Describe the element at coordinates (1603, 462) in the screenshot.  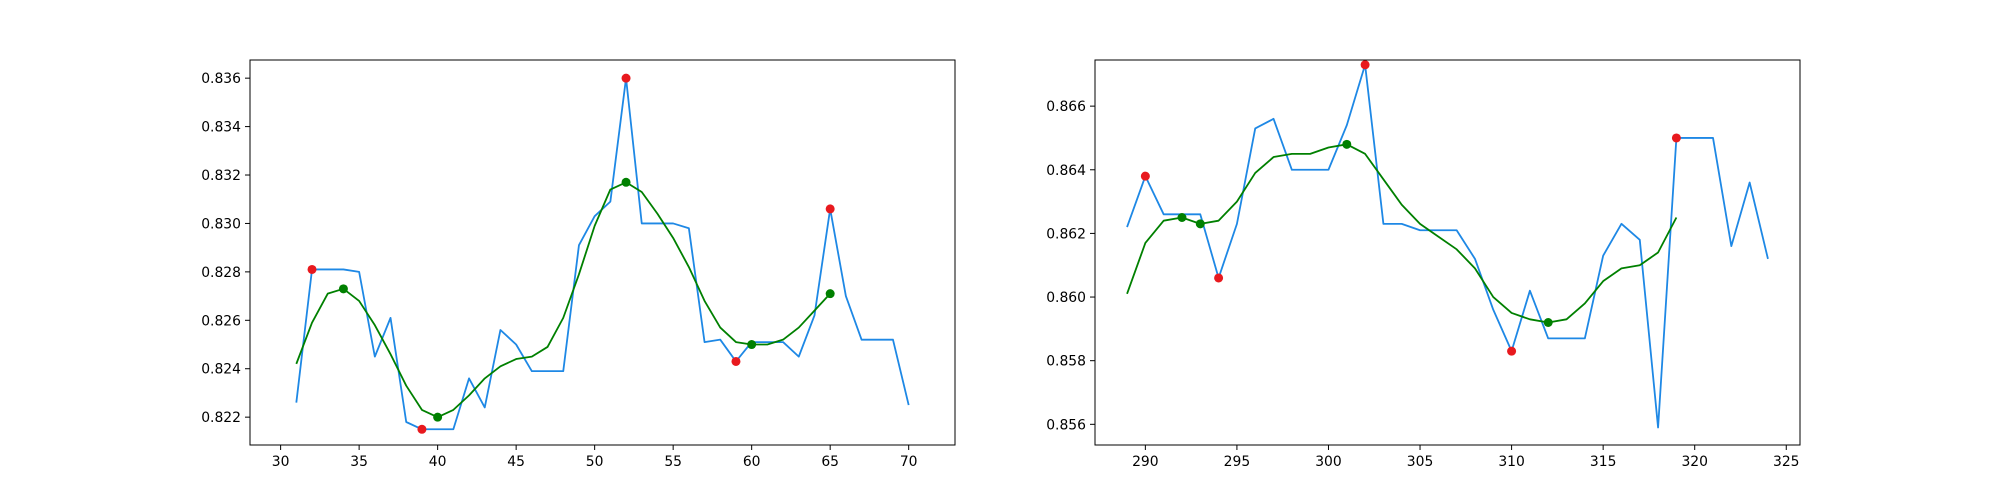
I see `x-tick-label: 315` at that location.